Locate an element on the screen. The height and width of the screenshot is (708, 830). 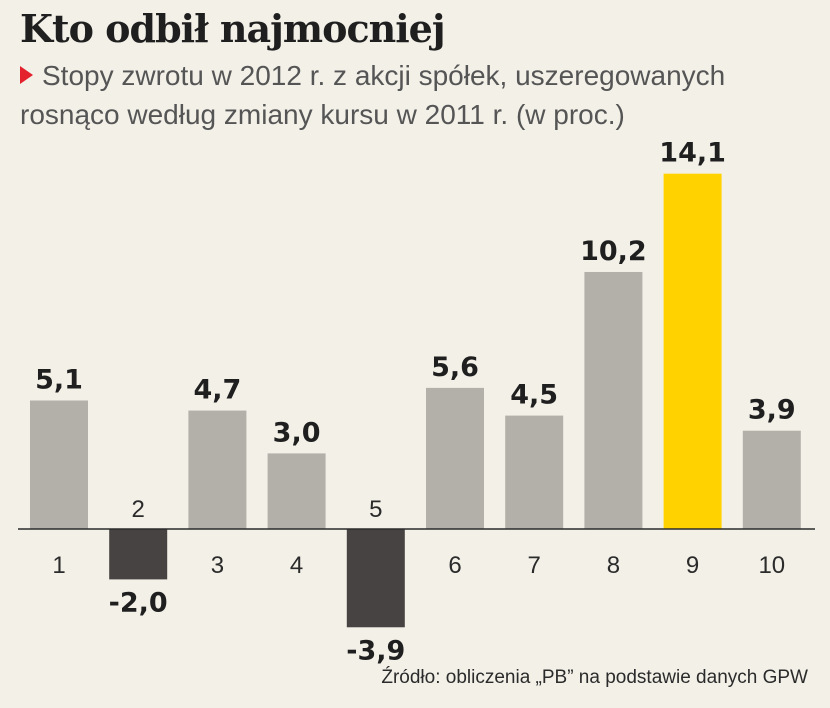
value-label: -3,9 is located at coordinates (375, 650).